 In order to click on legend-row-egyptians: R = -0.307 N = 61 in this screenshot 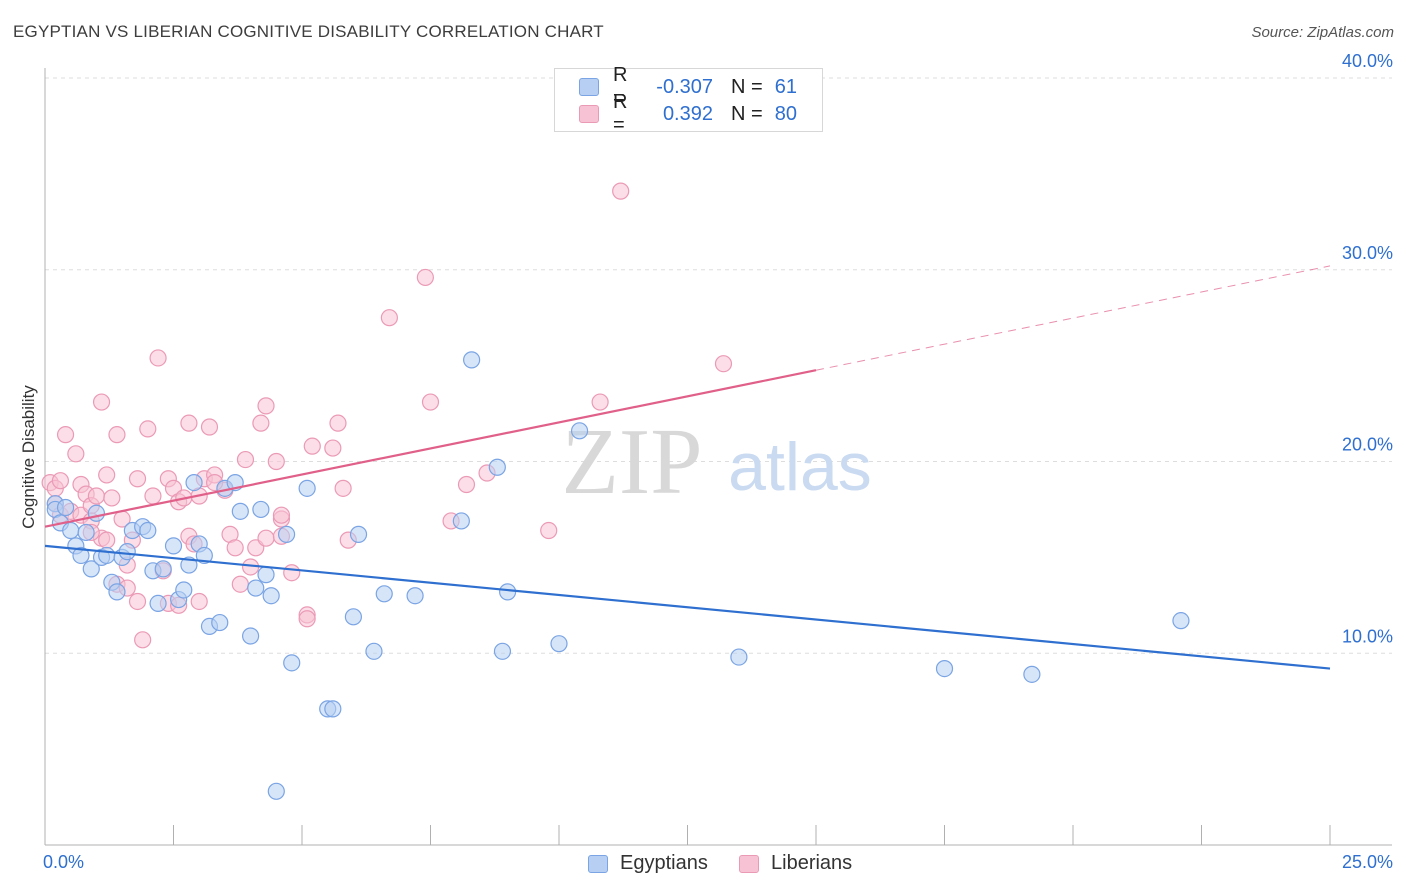, I will do `click(688, 86)`.